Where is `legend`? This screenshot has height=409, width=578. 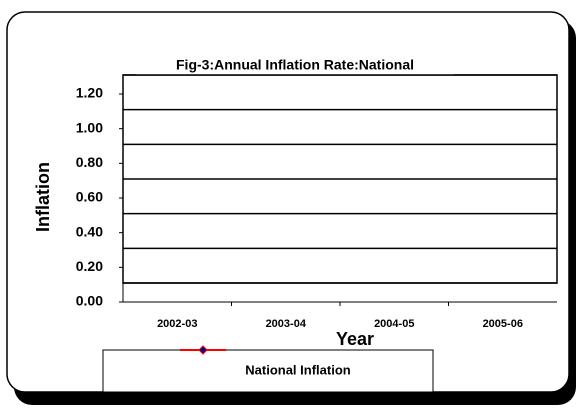 legend is located at coordinates (268, 371).